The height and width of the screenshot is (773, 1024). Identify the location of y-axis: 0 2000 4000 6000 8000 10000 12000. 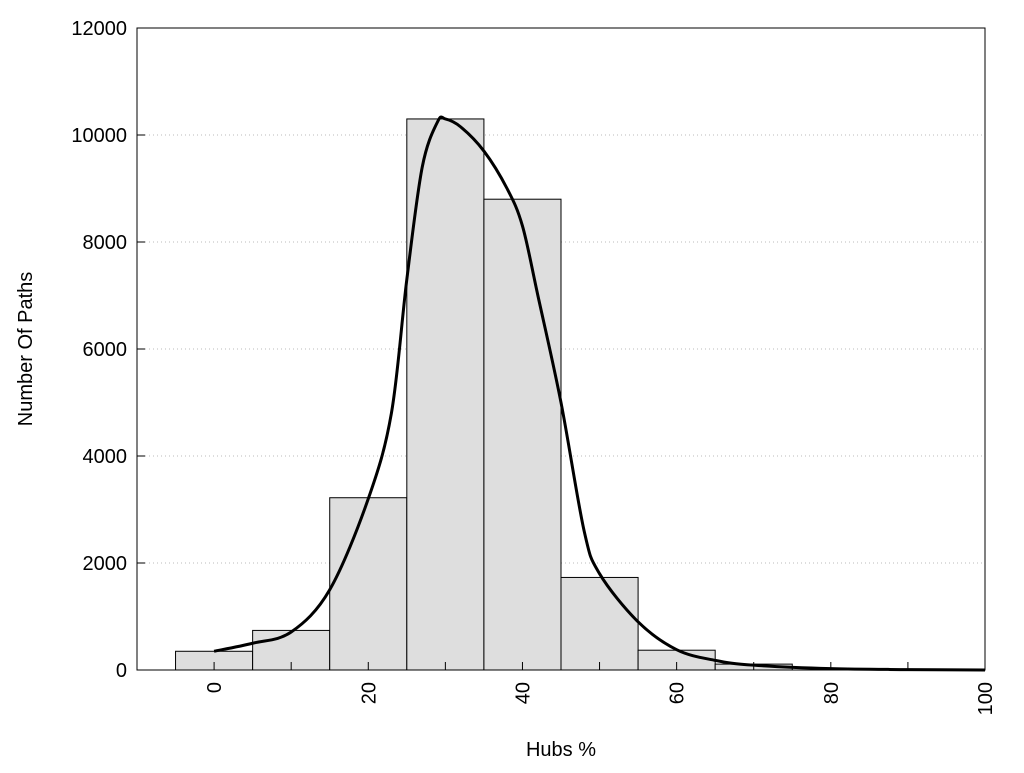
(108, 350).